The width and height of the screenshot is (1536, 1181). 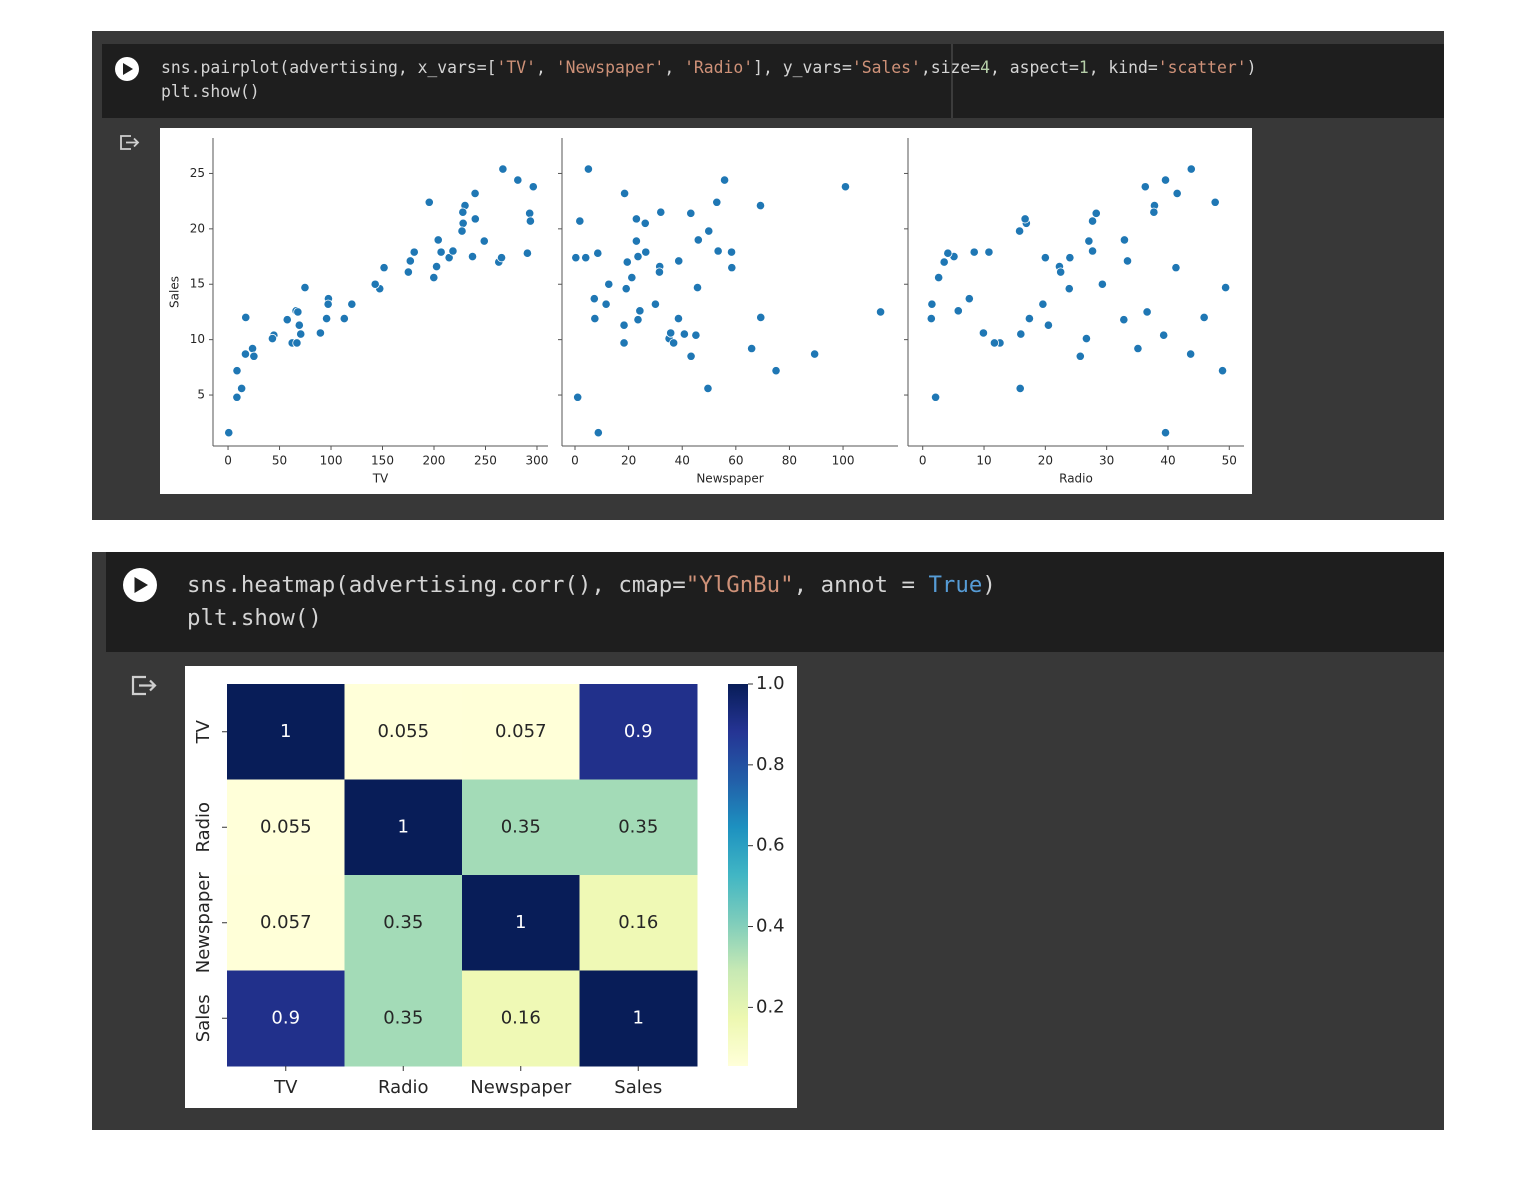 What do you see at coordinates (436, 585) in the screenshot?
I see `code-token: sns.heatmap(advertising.corr(), cmap=` at bounding box center [436, 585].